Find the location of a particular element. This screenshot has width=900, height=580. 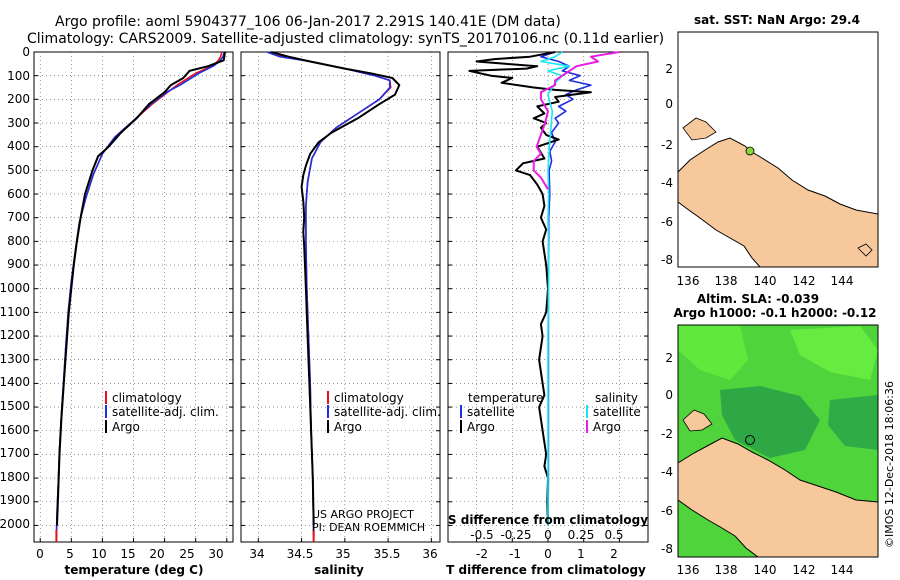

map2-island is located at coordinates (697, 420).